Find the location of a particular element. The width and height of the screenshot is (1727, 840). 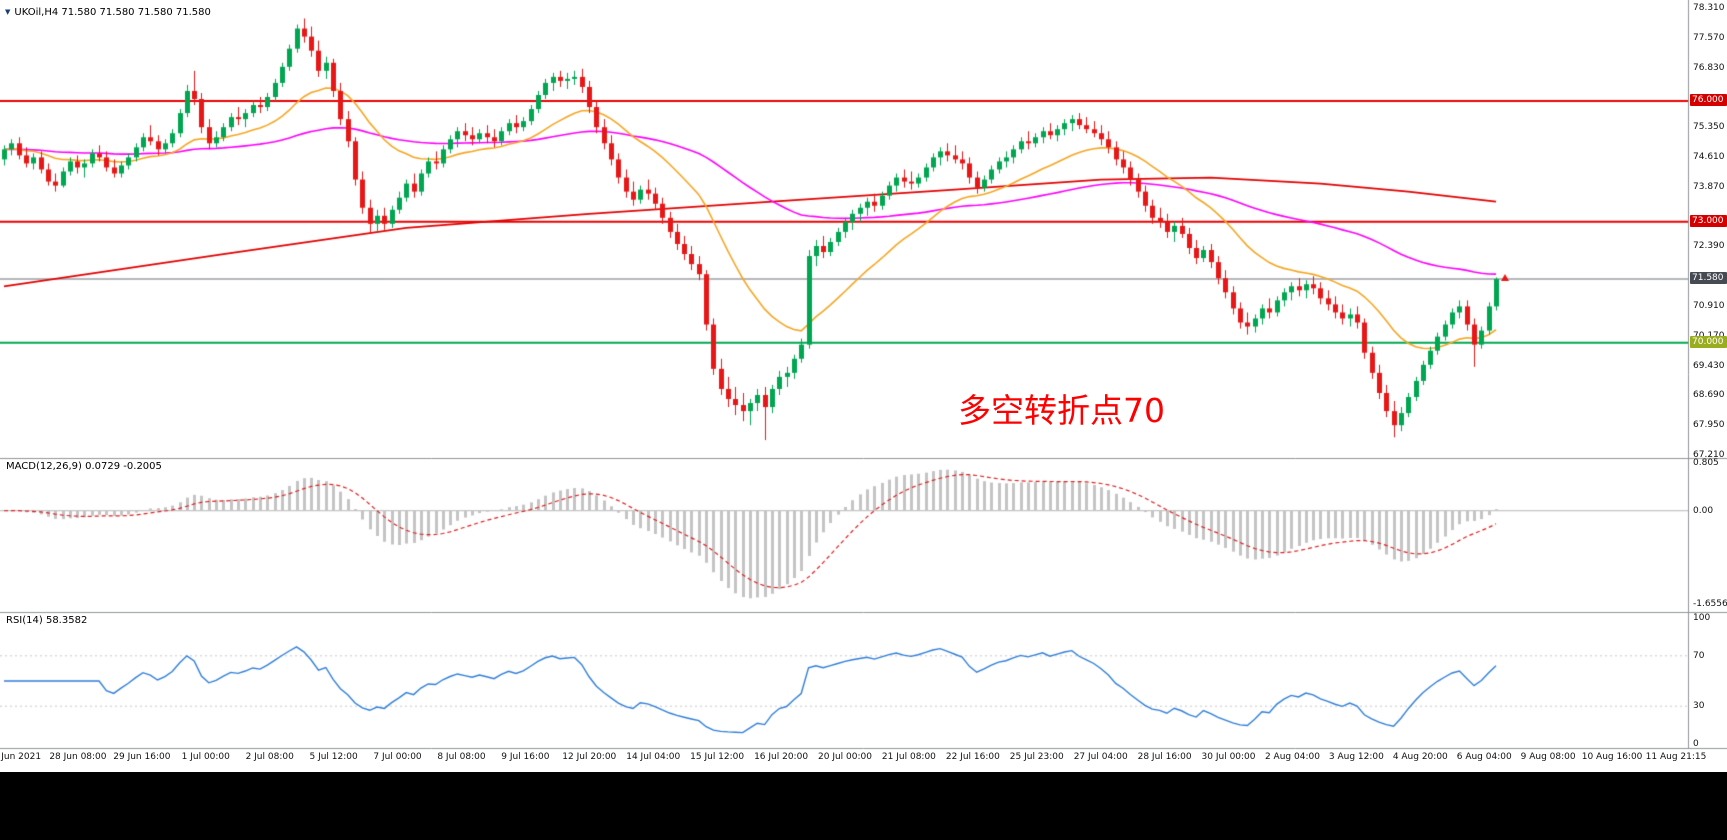

rsi-axis-tick: 100 is located at coordinates (1702, 618).